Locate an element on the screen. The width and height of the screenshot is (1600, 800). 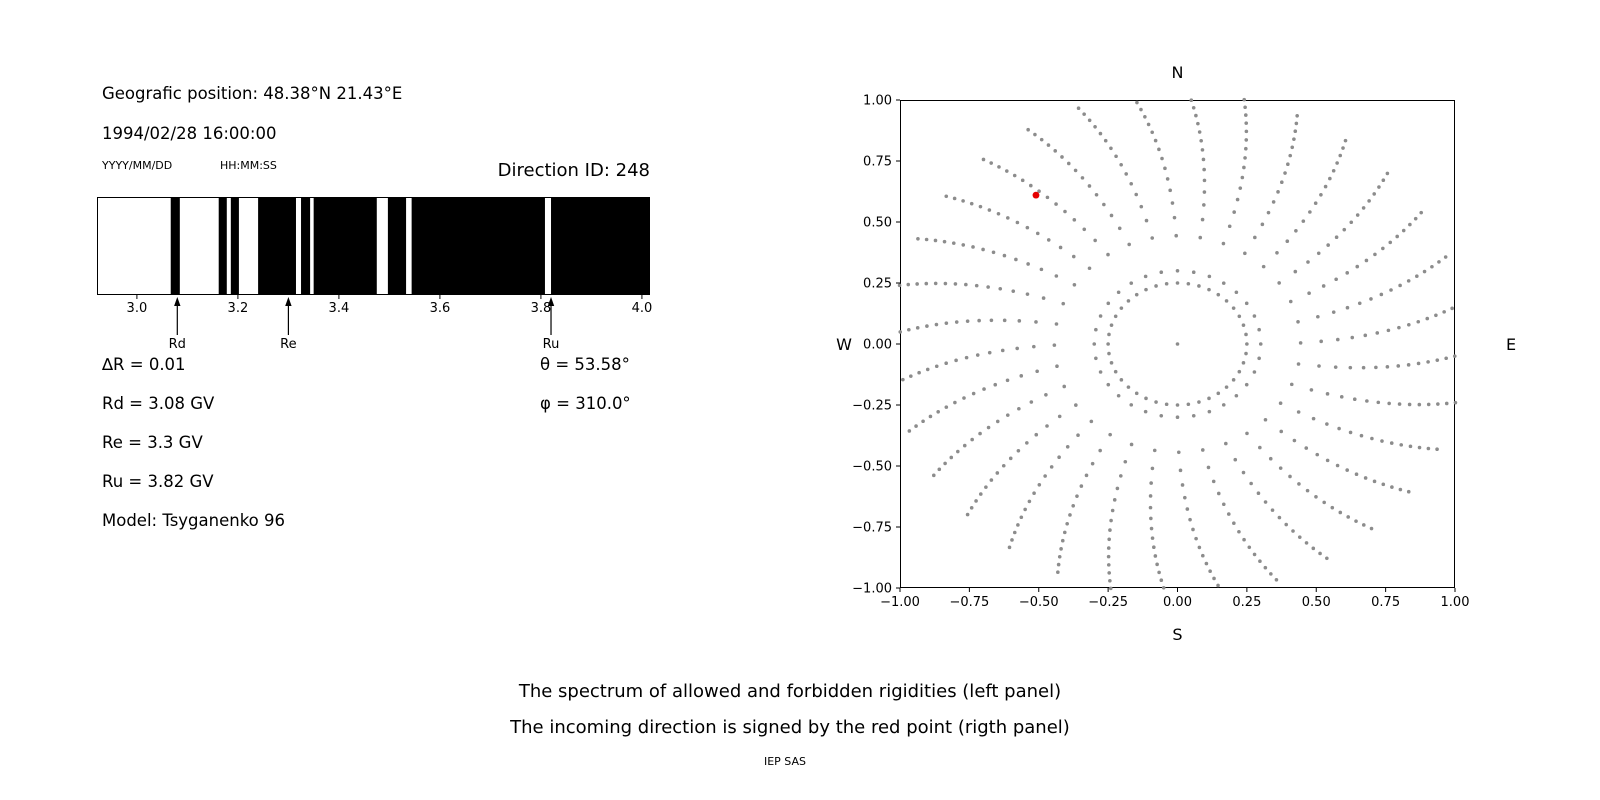
svg-text: 3.2 is located at coordinates (238, 308).